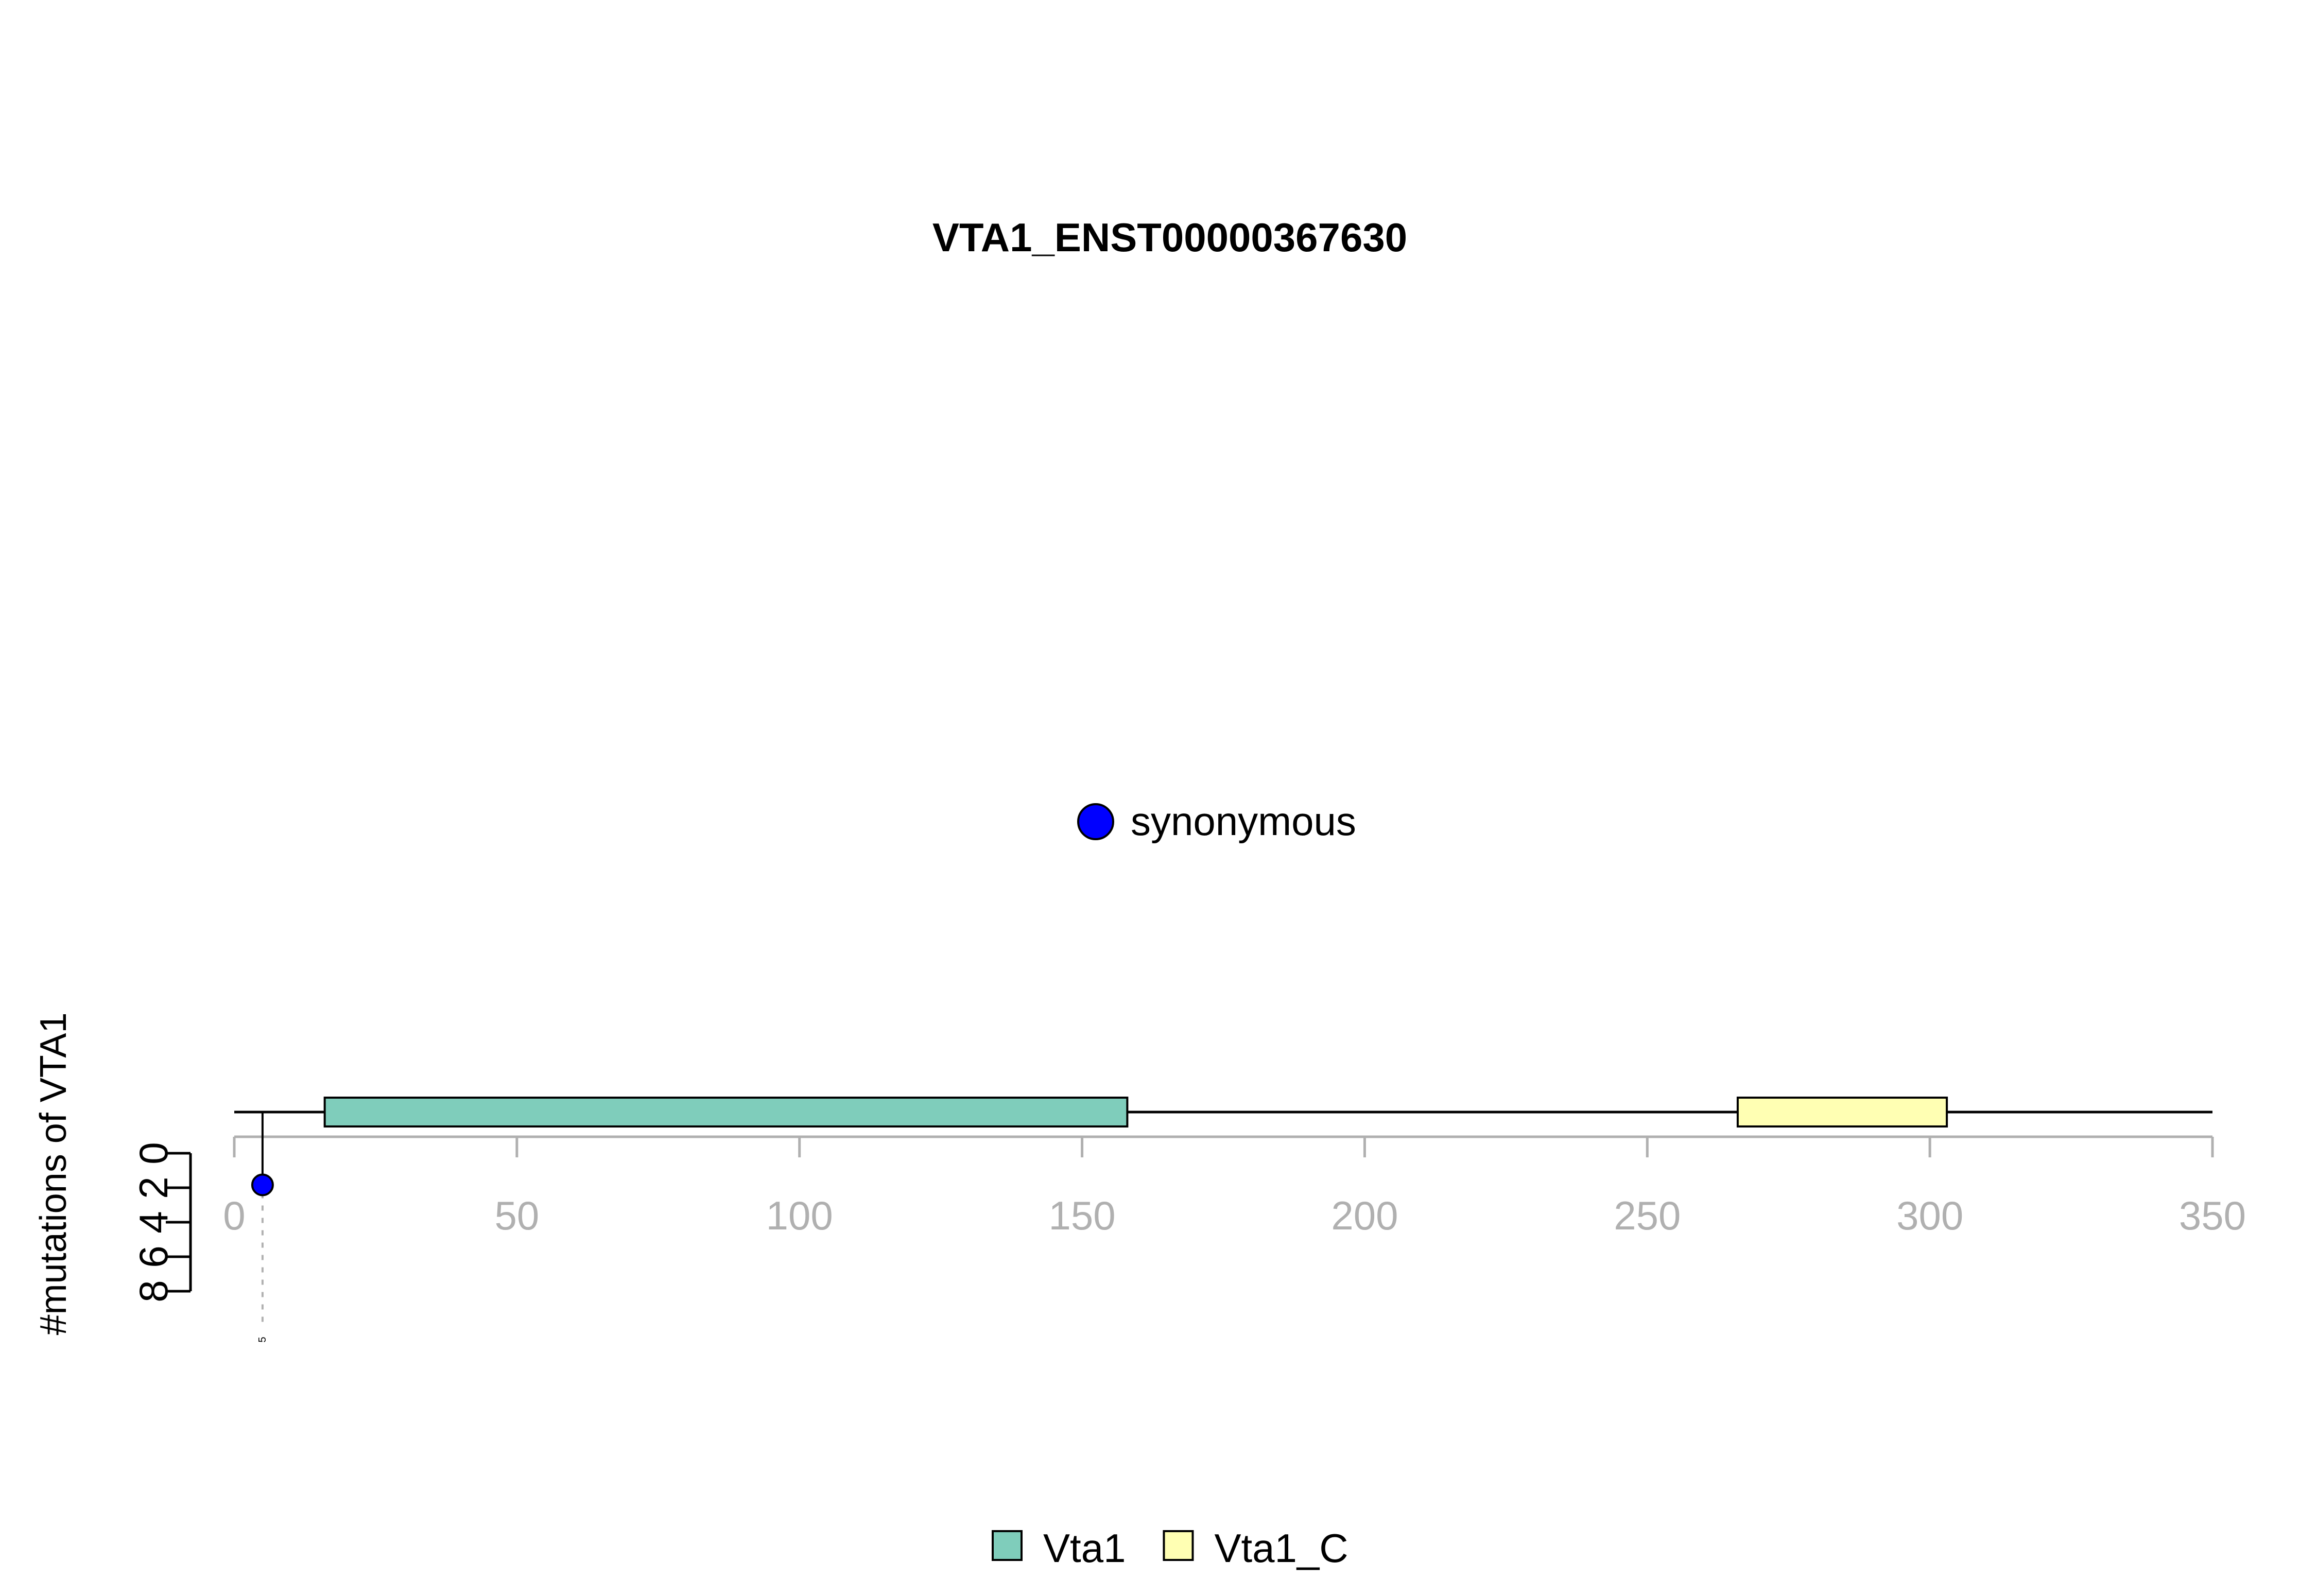  Describe the element at coordinates (726, 1112) in the screenshot. I see `domain-vta1` at that location.